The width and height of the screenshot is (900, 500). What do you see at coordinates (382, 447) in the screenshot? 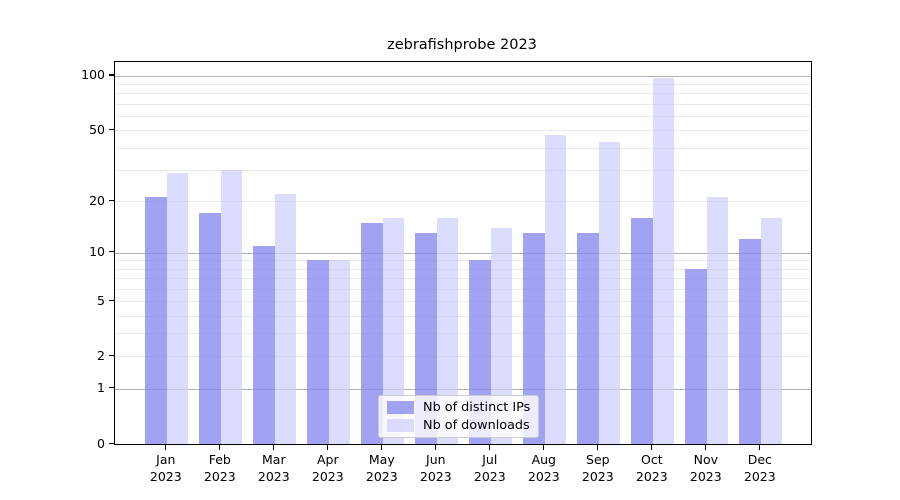
I see `x-tick-may-2023` at bounding box center [382, 447].